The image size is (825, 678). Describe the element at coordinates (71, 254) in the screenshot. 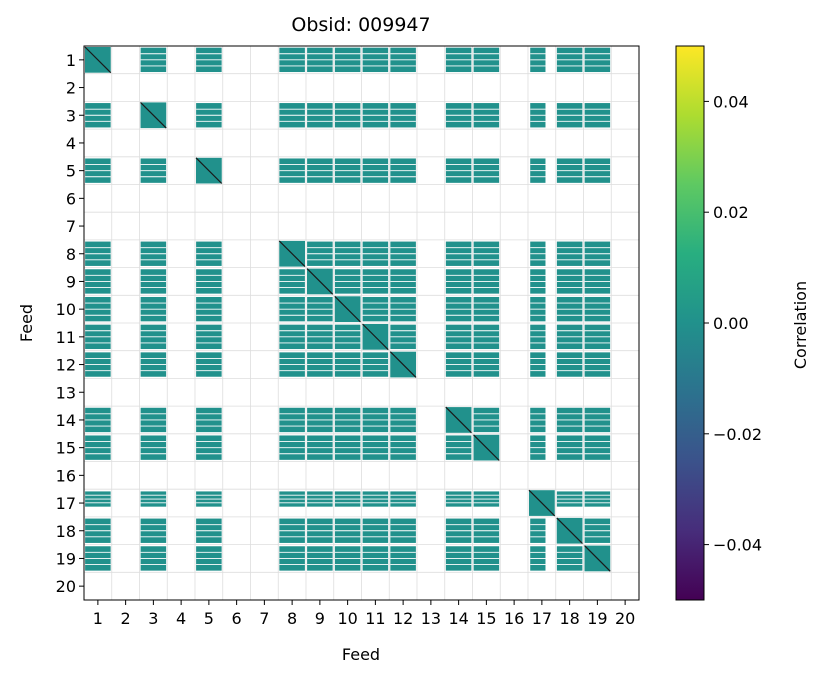

I see `y-tick-label: 8` at that location.